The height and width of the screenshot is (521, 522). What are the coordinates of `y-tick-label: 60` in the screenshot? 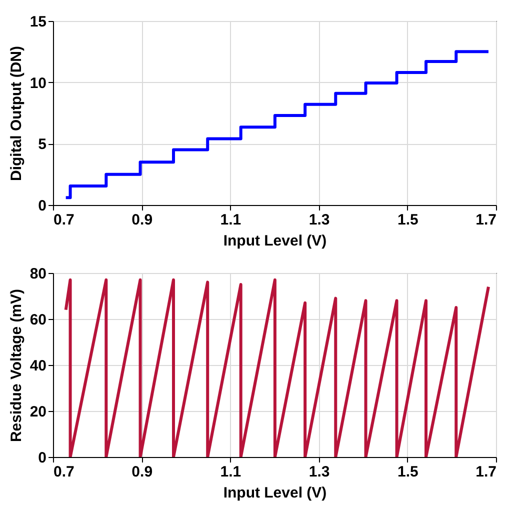 It's located at (38, 320).